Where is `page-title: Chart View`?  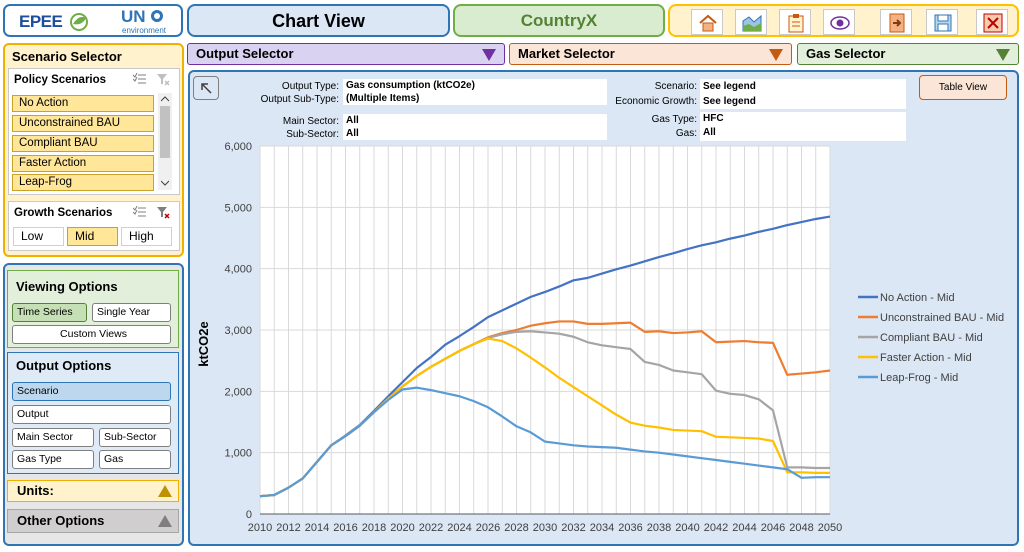 page-title: Chart View is located at coordinates (318, 20).